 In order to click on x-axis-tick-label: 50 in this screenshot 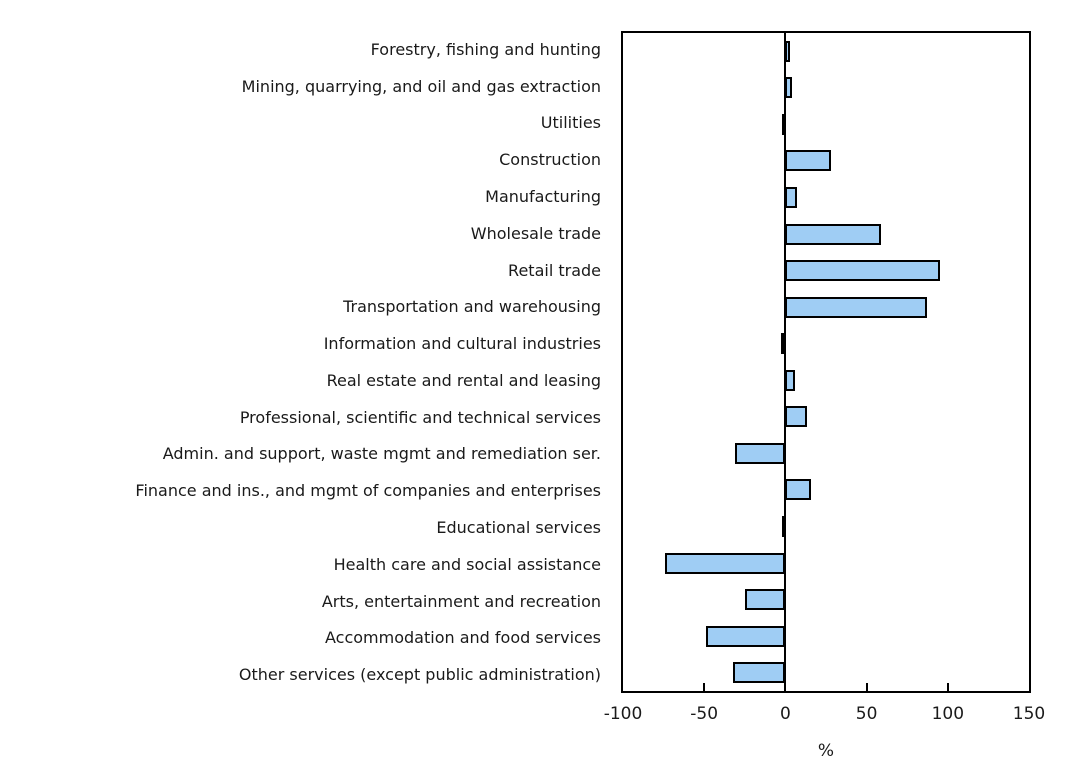, I will do `click(866, 714)`.